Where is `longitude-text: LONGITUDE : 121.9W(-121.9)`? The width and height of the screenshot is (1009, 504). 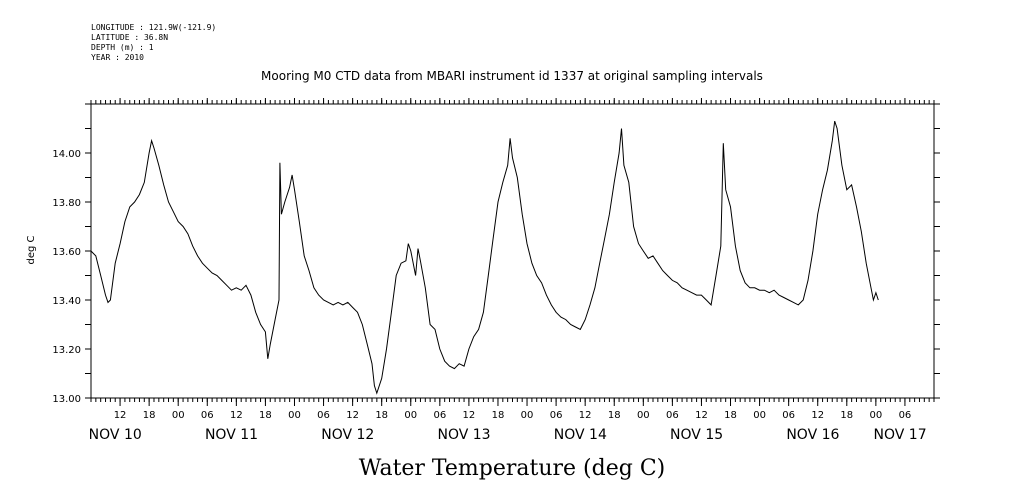 longitude-text: LONGITUDE : 121.9W(-121.9) is located at coordinates (153, 27).